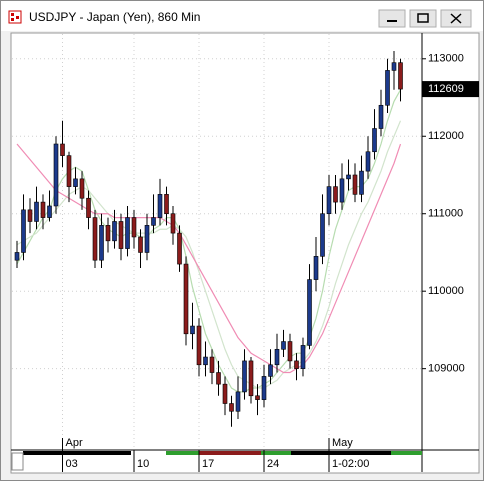 The width and height of the screenshot is (484, 481). Describe the element at coordinates (446, 291) in the screenshot. I see `y-tick-label: 110000` at that location.